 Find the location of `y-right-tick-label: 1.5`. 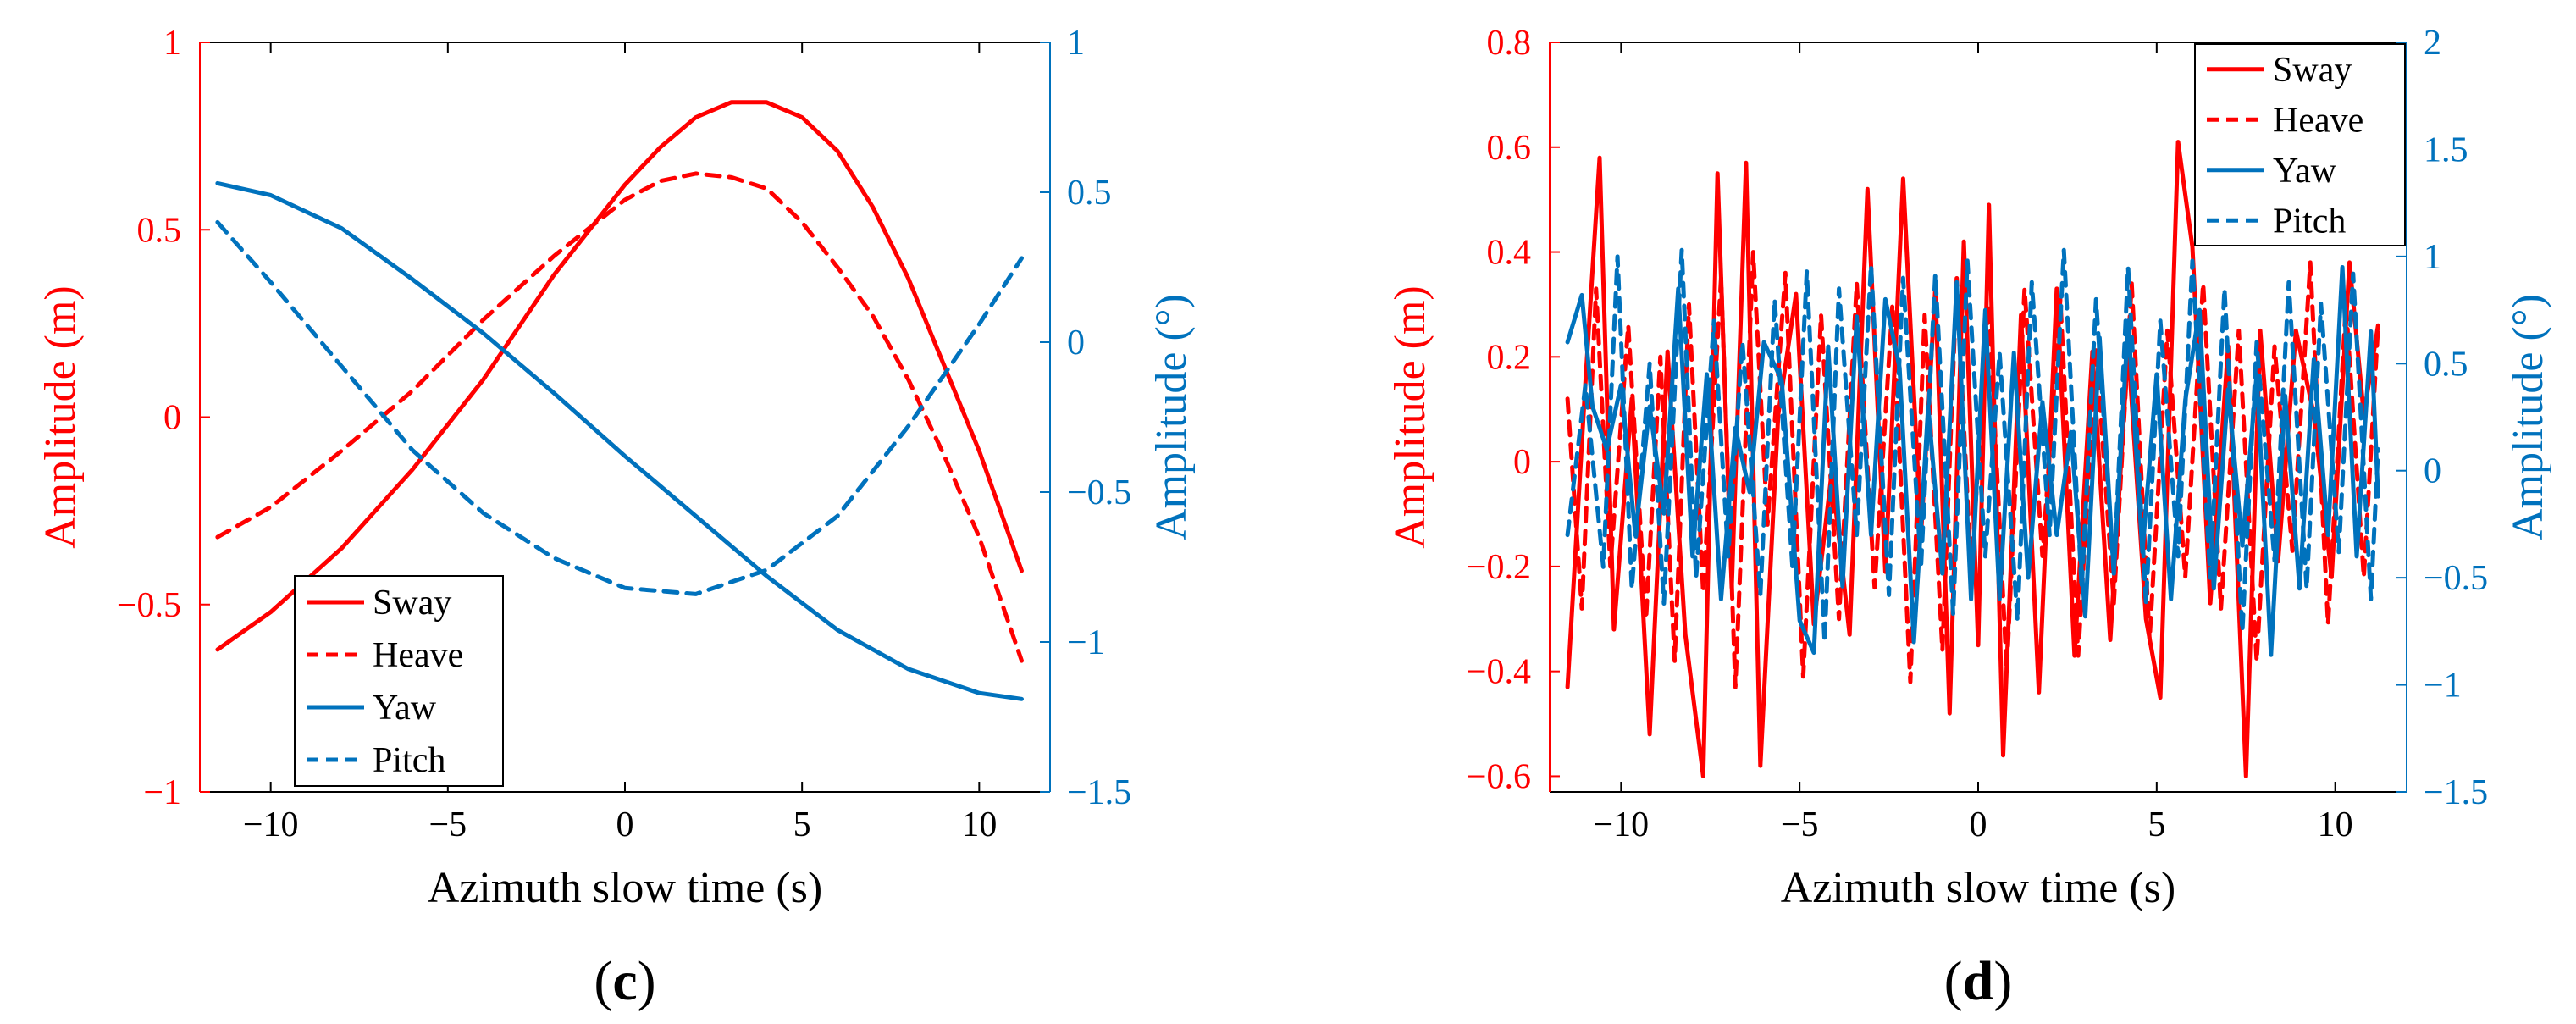

y-right-tick-label: 1.5 is located at coordinates (2446, 149).